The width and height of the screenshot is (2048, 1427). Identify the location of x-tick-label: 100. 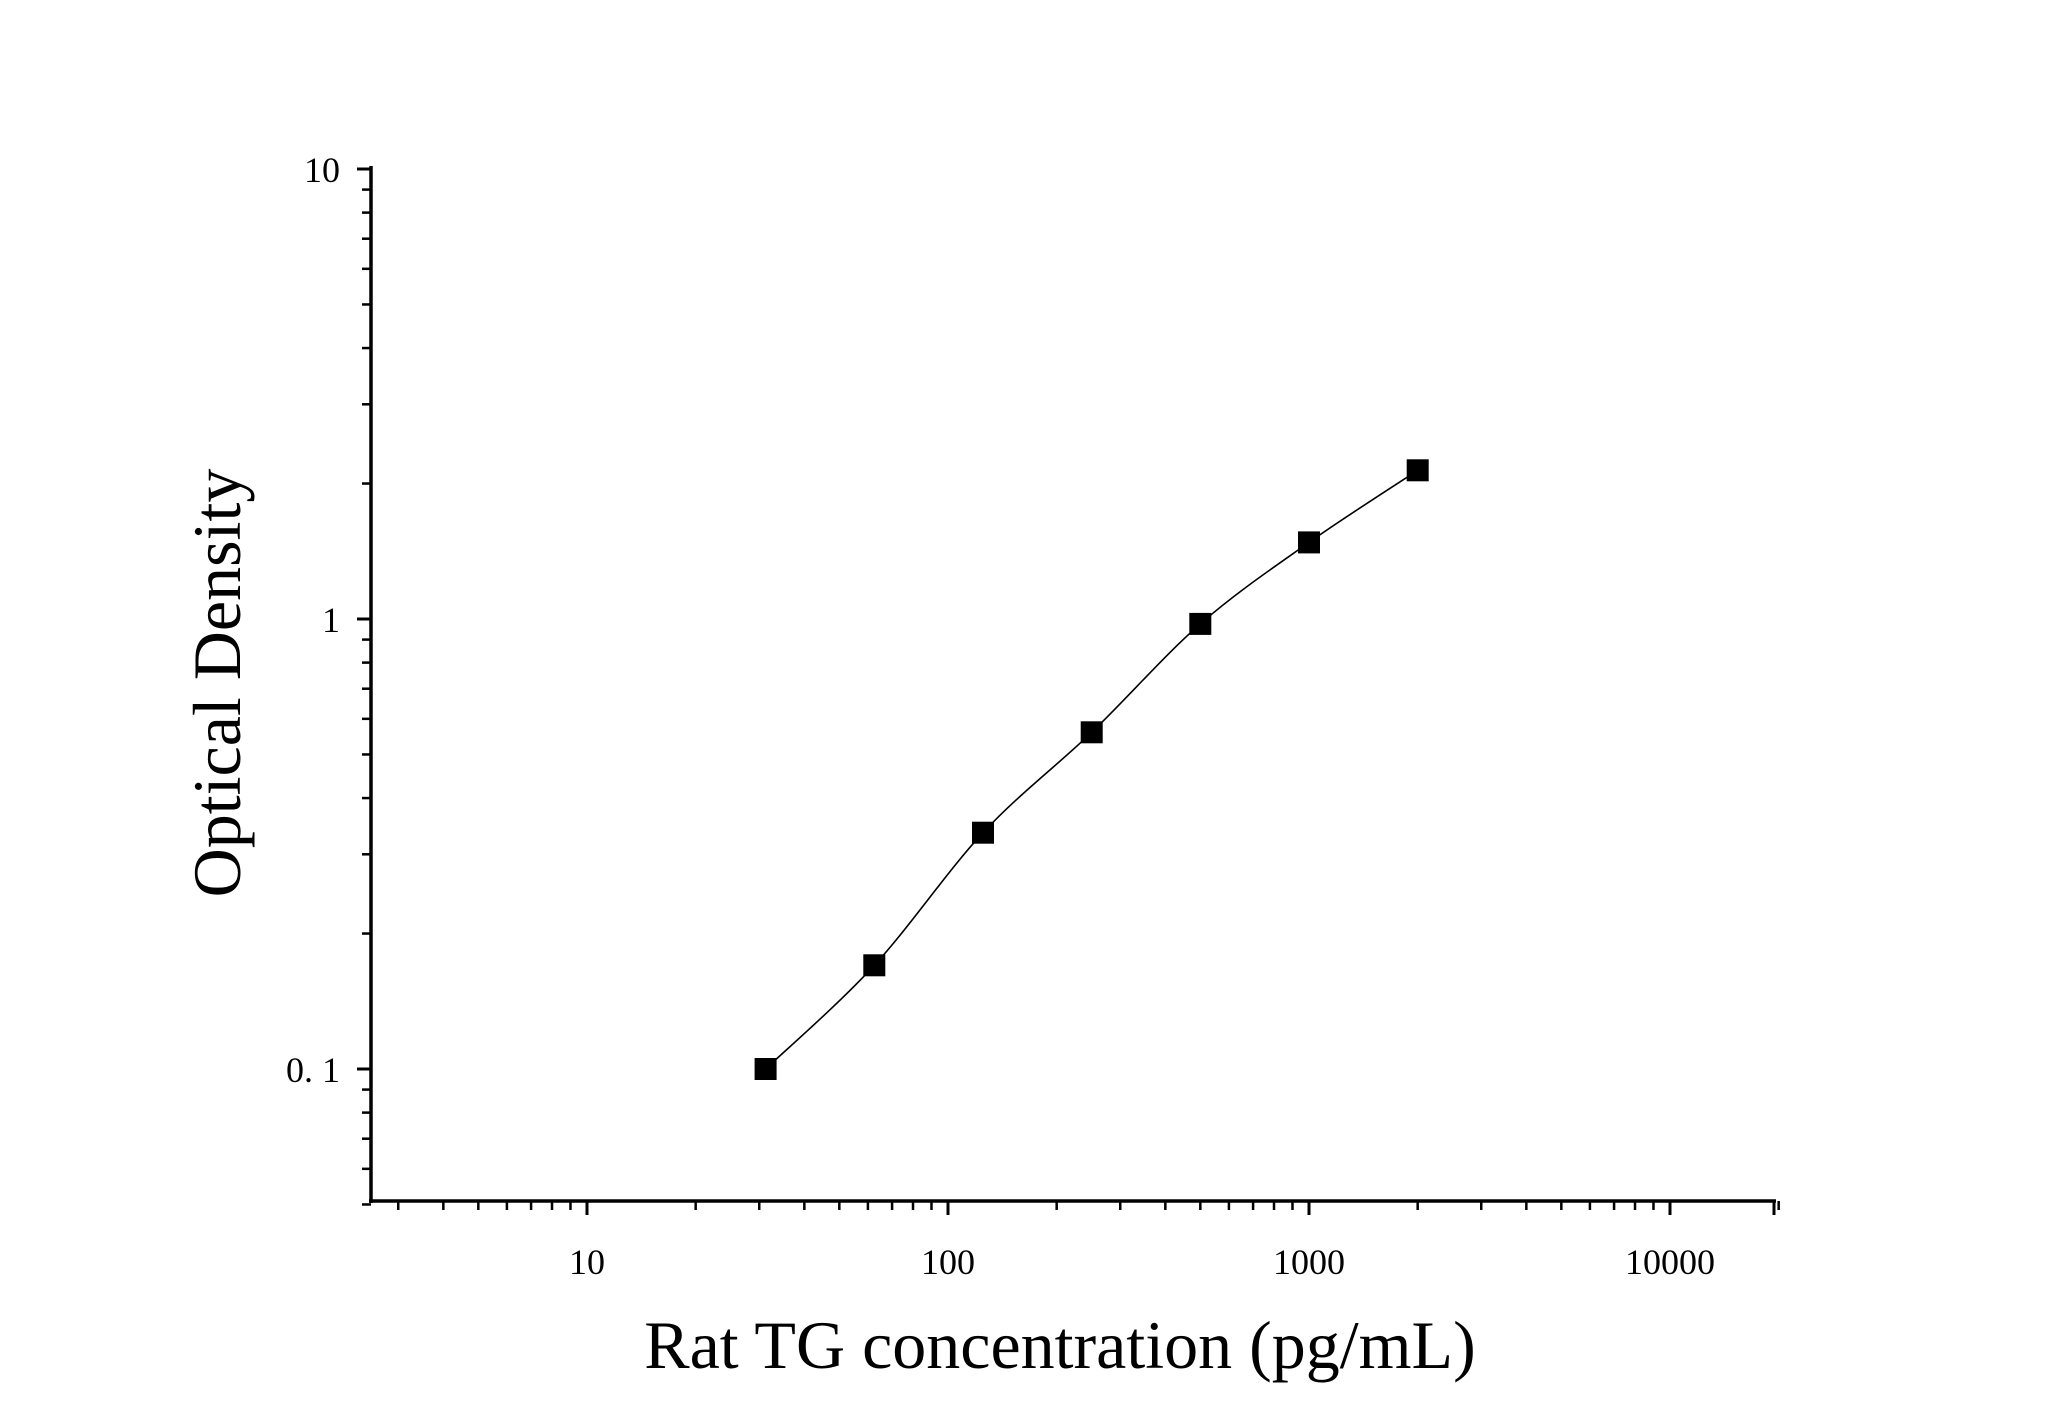
(948, 1262).